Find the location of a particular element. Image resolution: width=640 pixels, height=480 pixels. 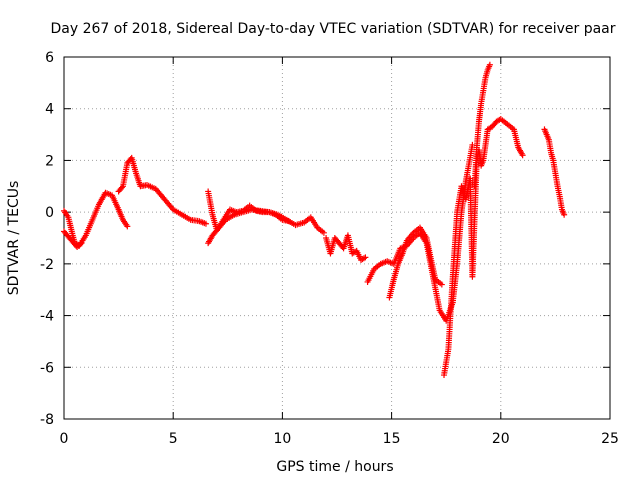

series-track-g is located at coordinates (420, 232).